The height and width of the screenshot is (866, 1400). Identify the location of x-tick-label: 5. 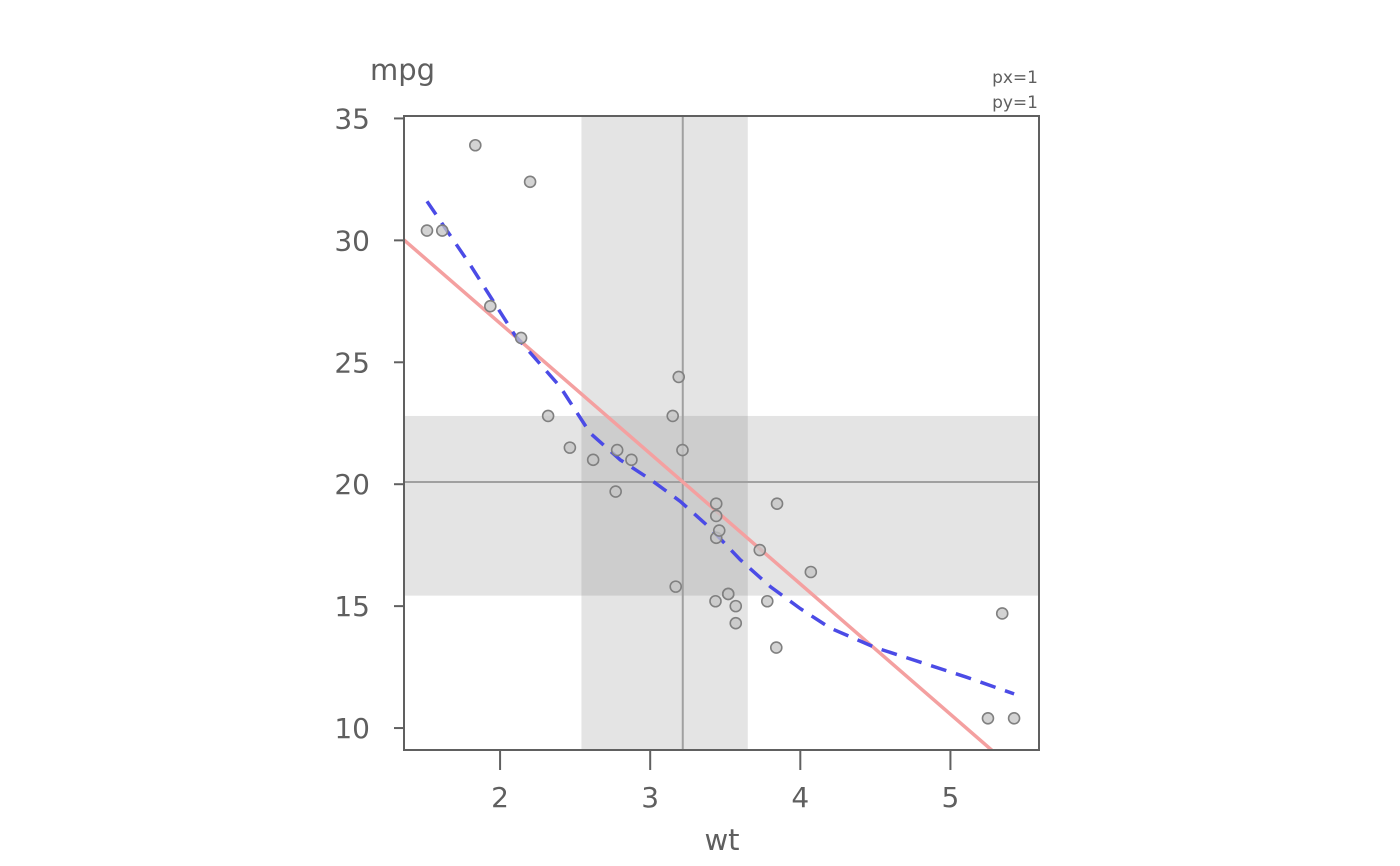
(951, 797).